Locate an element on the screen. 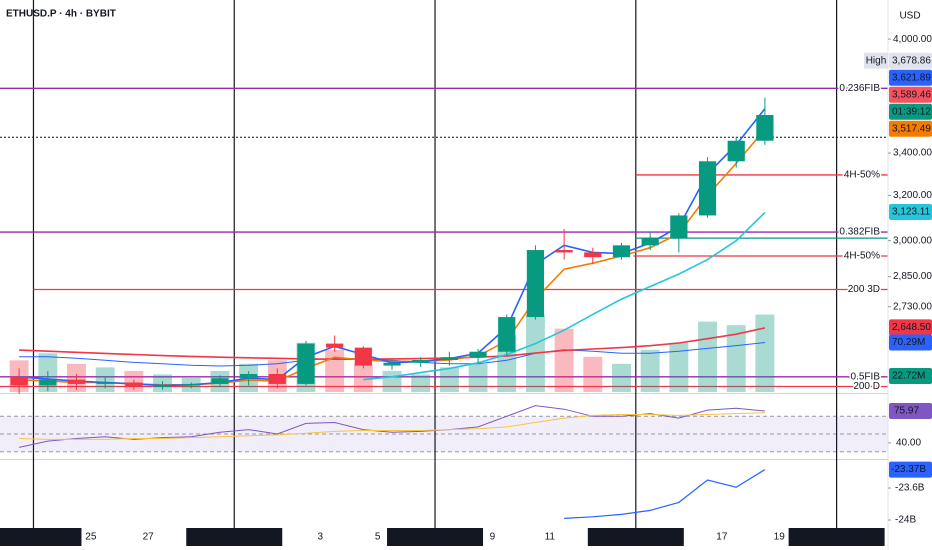 The image size is (932, 550). level-label: 0.5FIB is located at coordinates (866, 376).